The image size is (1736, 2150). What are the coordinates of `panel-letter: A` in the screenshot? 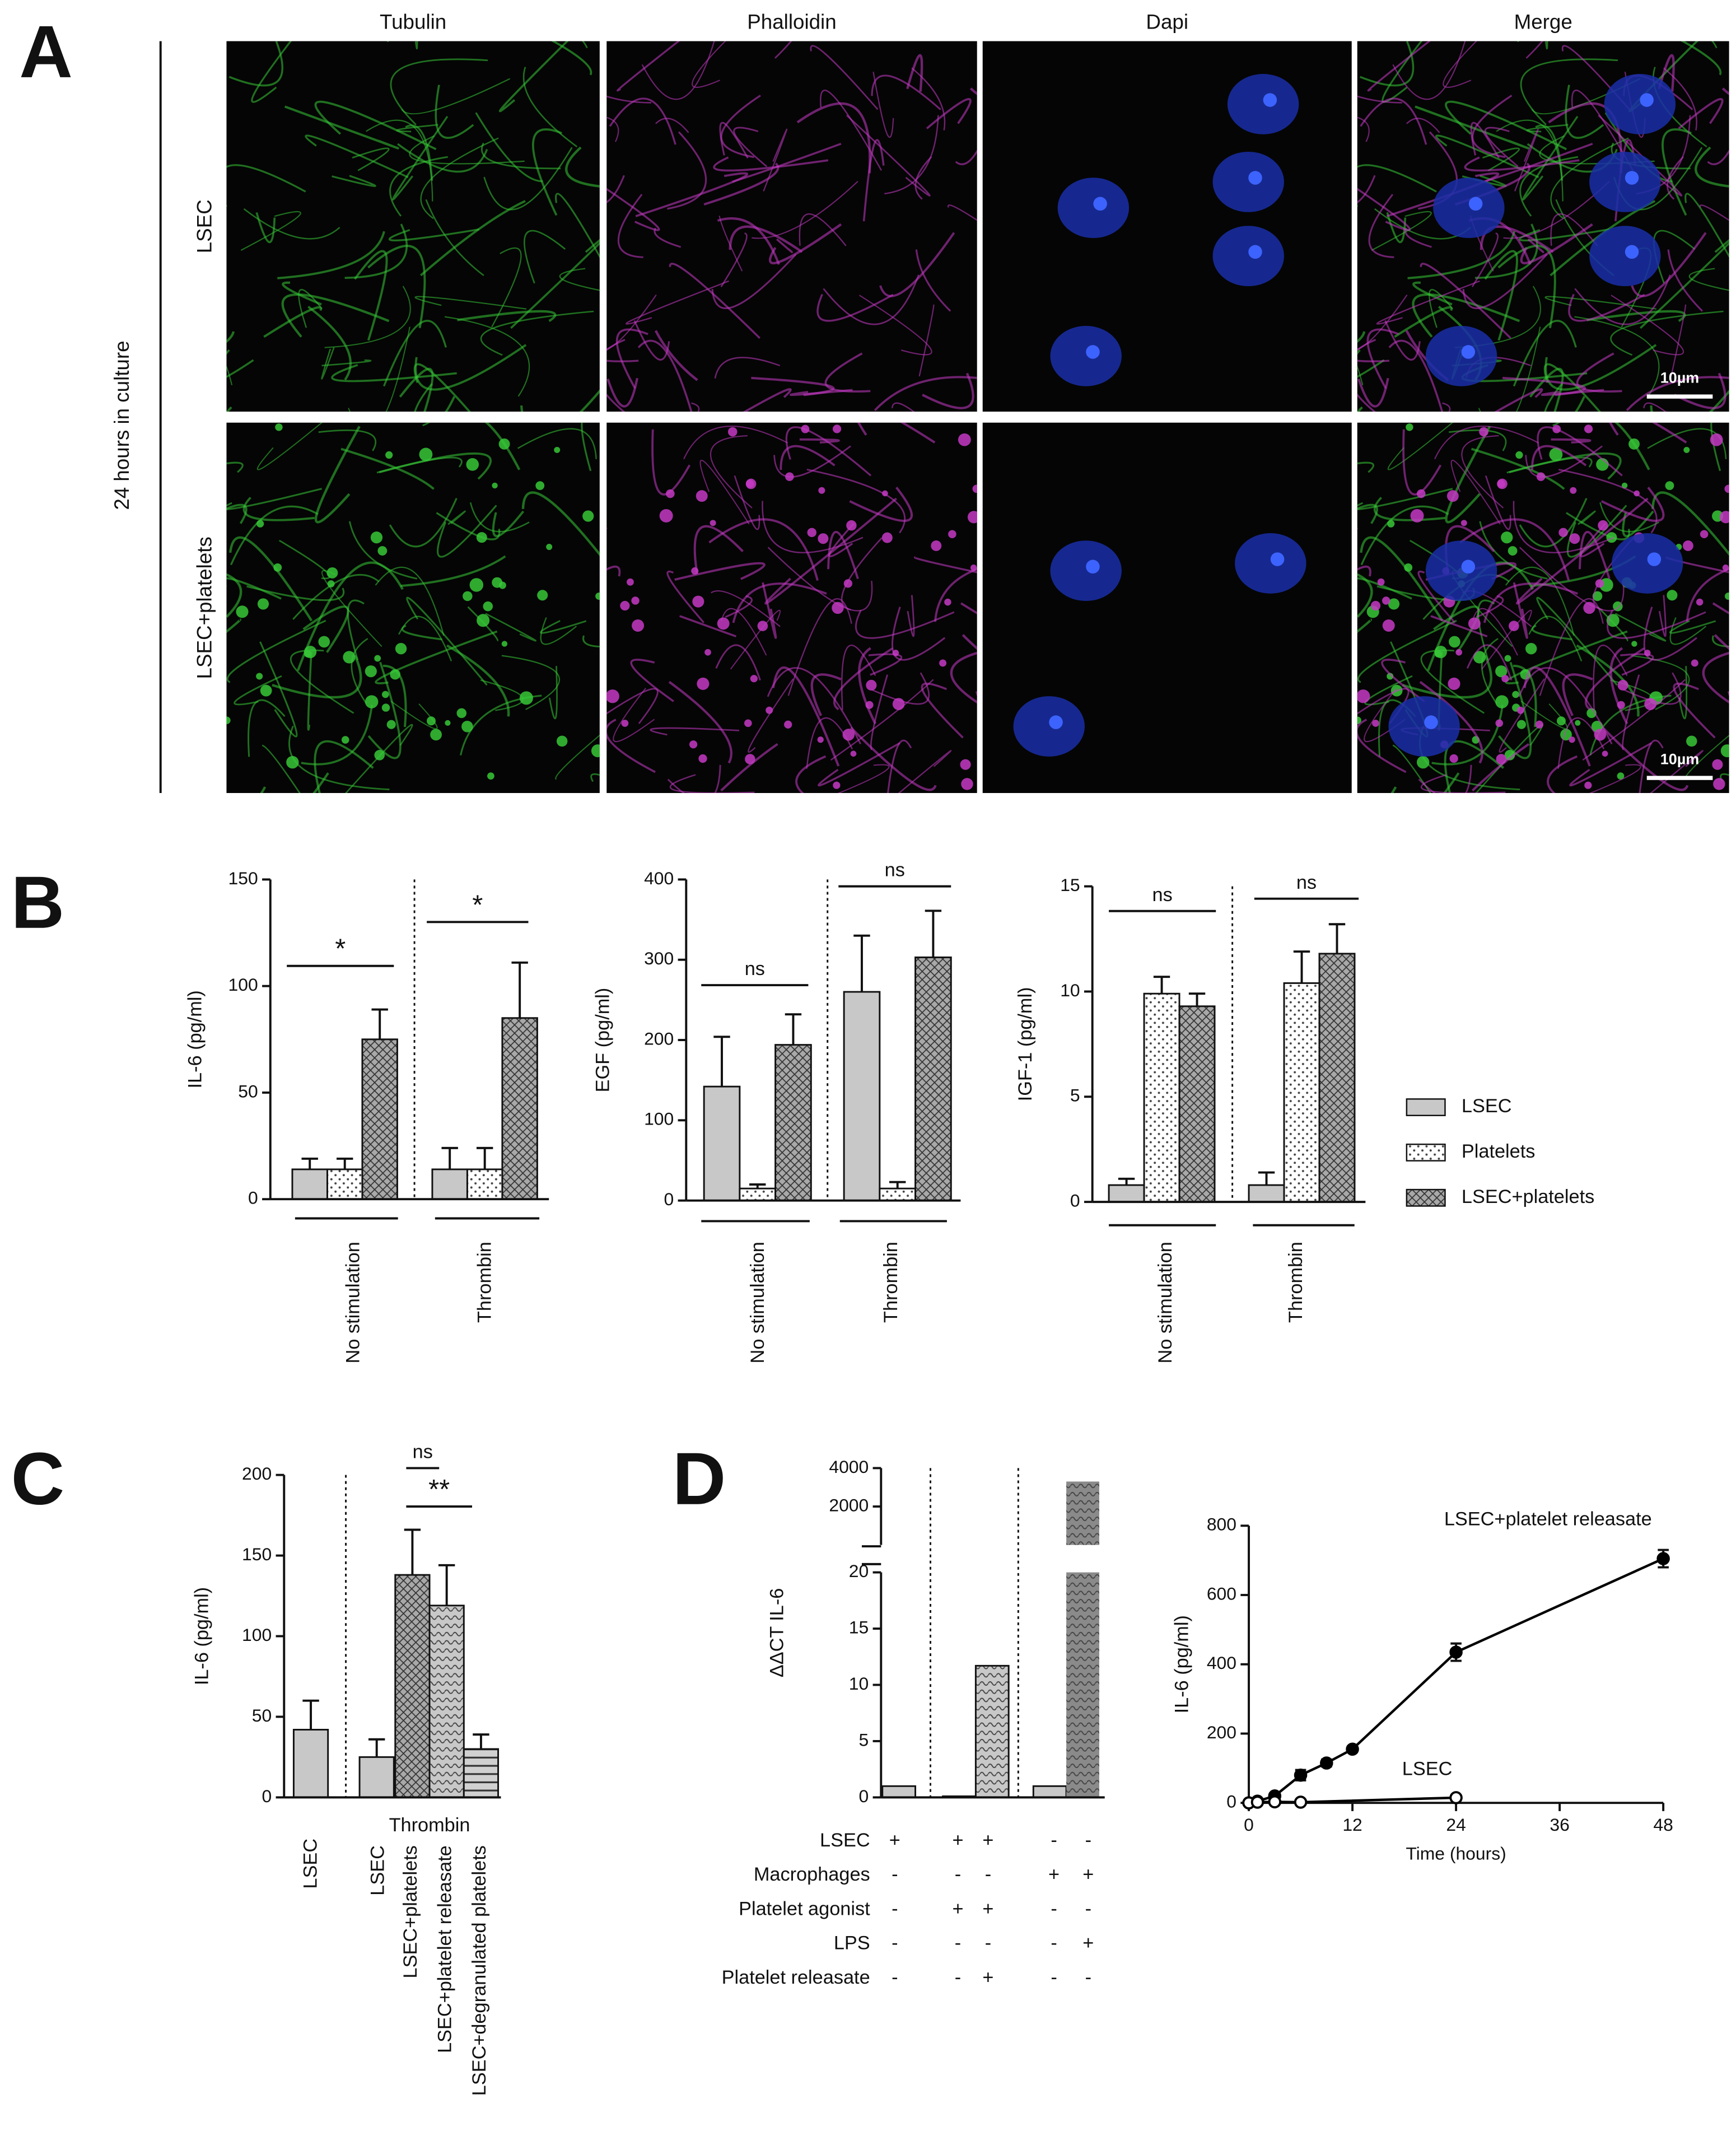 It's located at (46, 52).